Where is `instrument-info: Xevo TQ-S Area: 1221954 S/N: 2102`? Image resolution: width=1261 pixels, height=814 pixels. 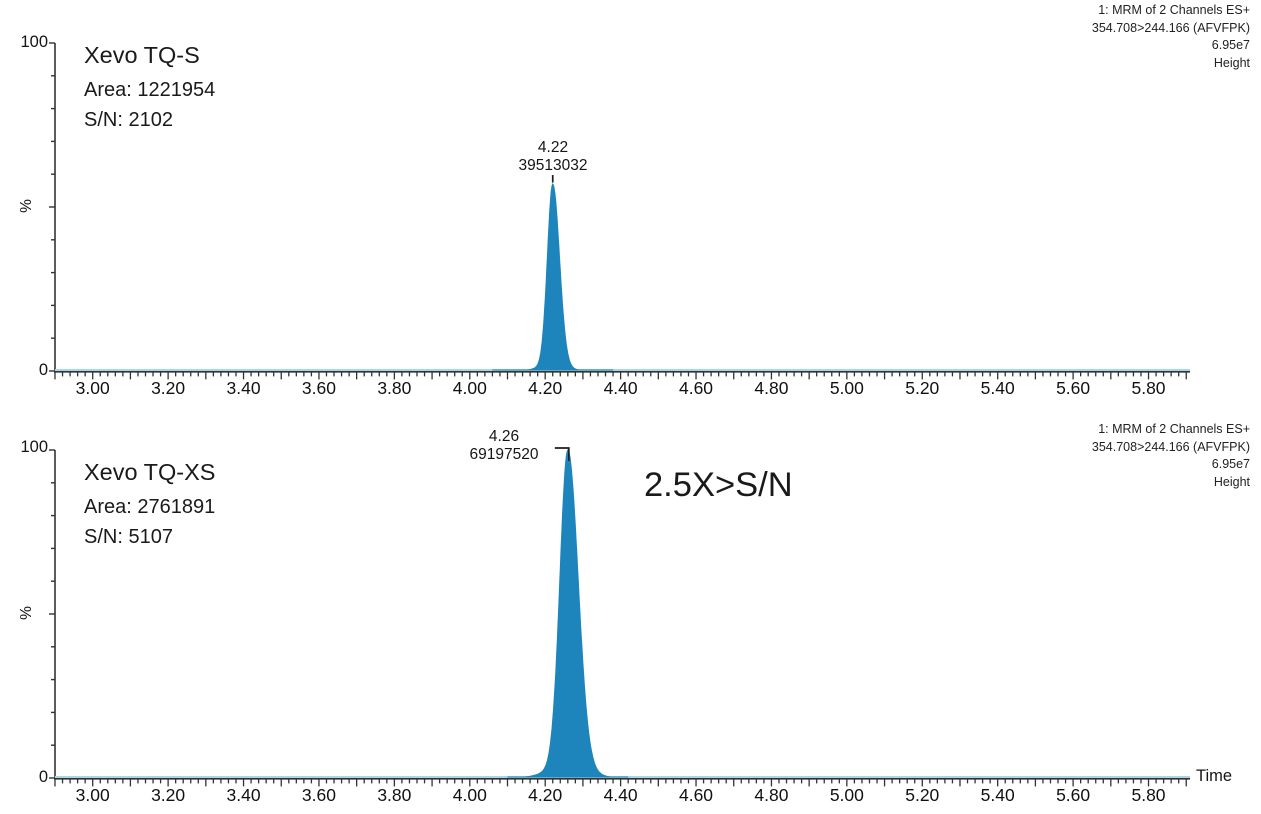
instrument-info: Xevo TQ-S Area: 1221954 S/N: 2102 is located at coordinates (149, 88).